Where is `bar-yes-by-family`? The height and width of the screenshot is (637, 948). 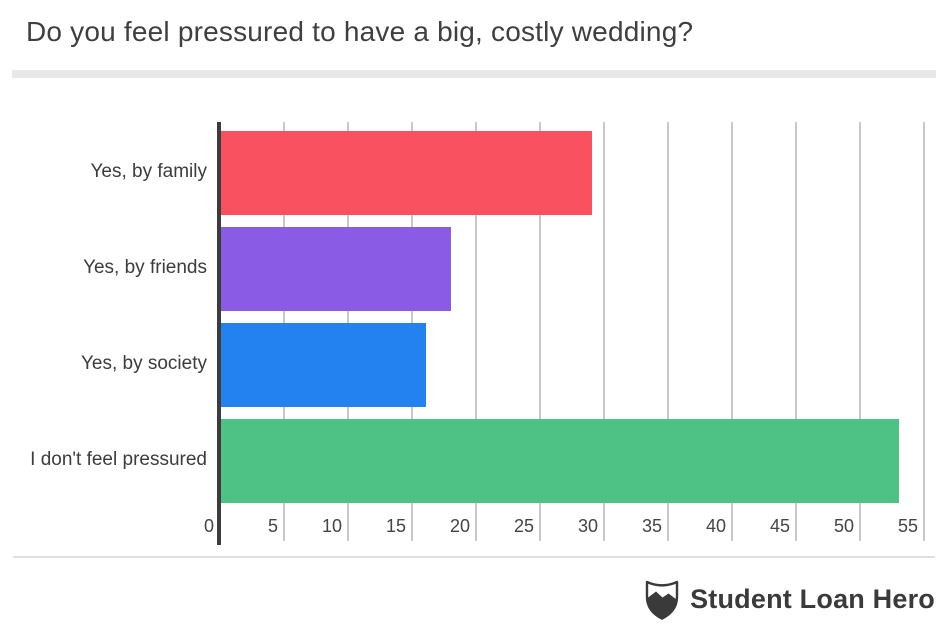 bar-yes-by-family is located at coordinates (407, 173).